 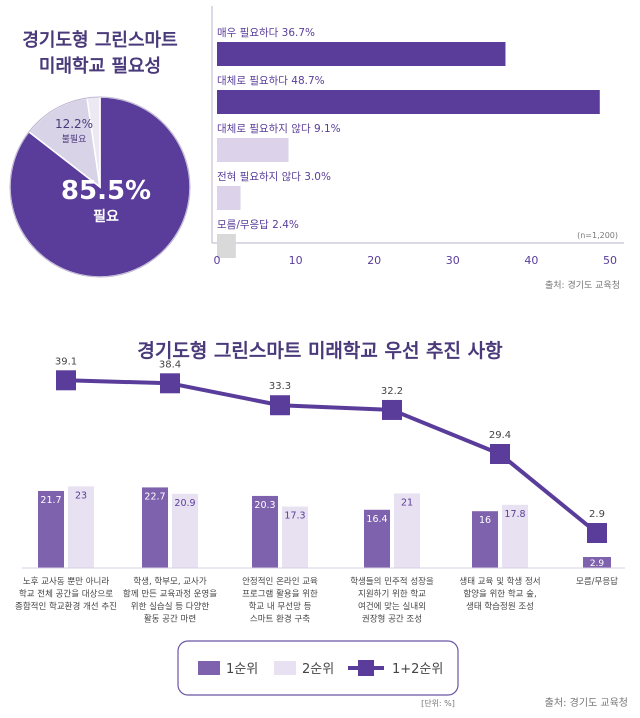 I want to click on pie-chart-title: 경기도형 그린스마트 미래학교 필요성, so click(x=100, y=54).